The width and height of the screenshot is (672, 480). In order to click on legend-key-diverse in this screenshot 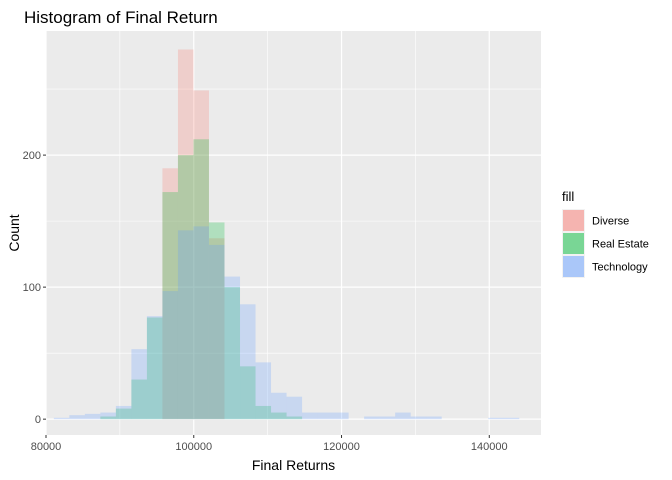, I will do `click(573, 220)`.